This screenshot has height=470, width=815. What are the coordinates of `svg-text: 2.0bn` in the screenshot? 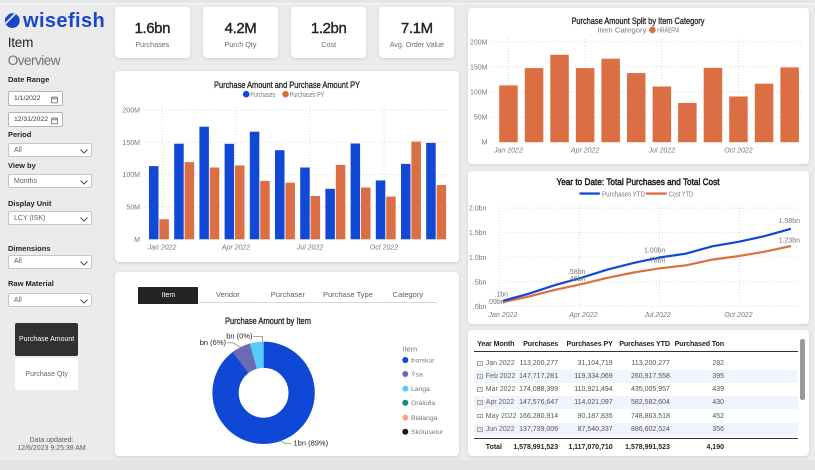 It's located at (477, 208).